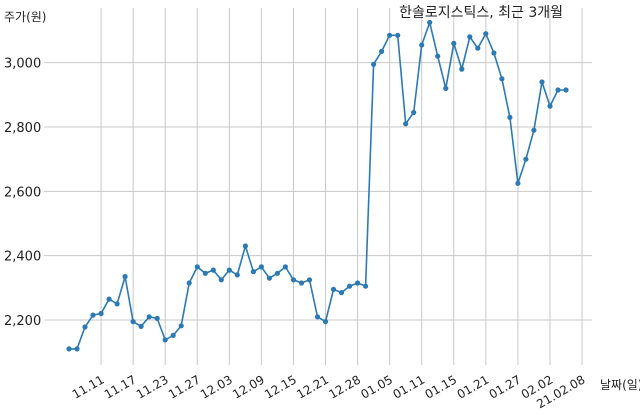 This screenshot has width=640, height=419. I want to click on x-tick-label: 12.15, so click(280, 386).